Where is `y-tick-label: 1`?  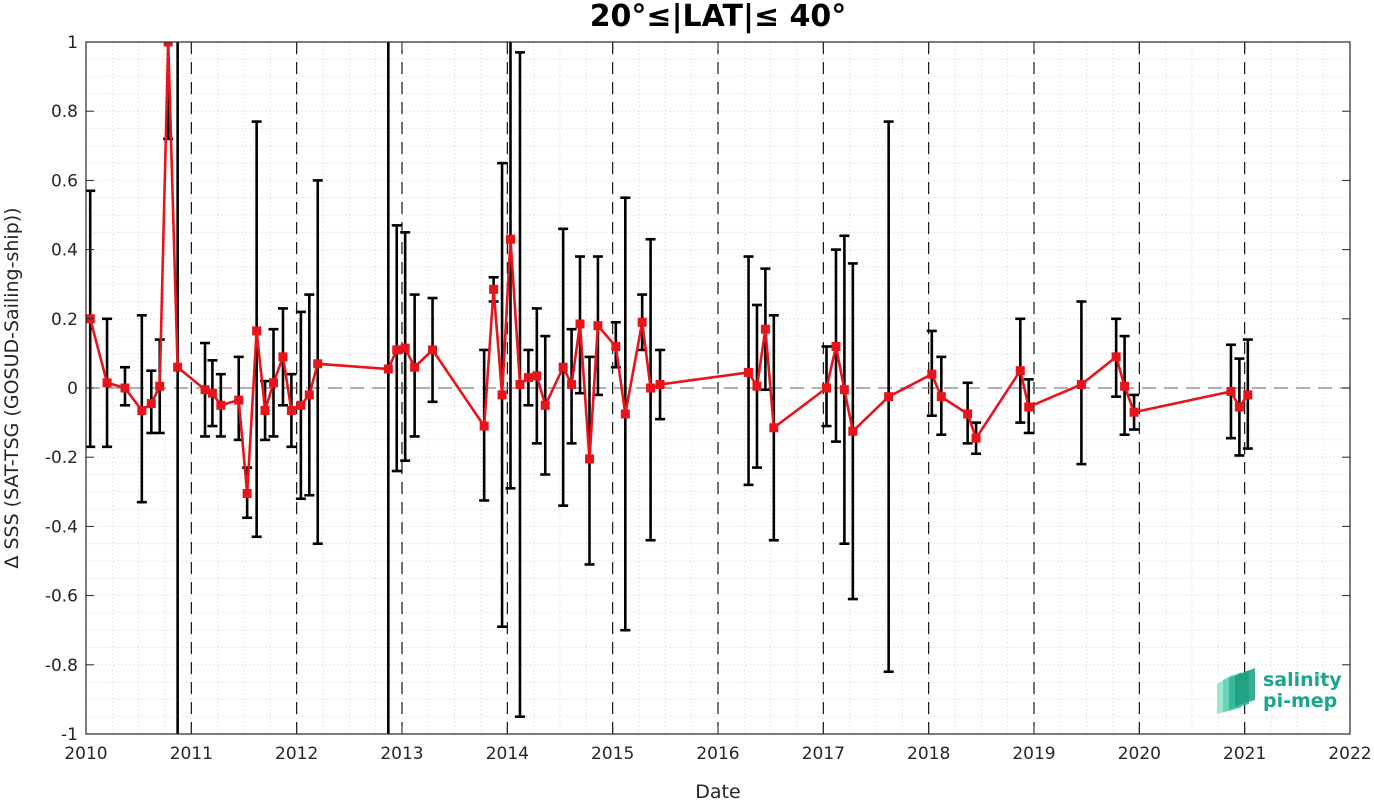
y-tick-label: 1 is located at coordinates (72, 43).